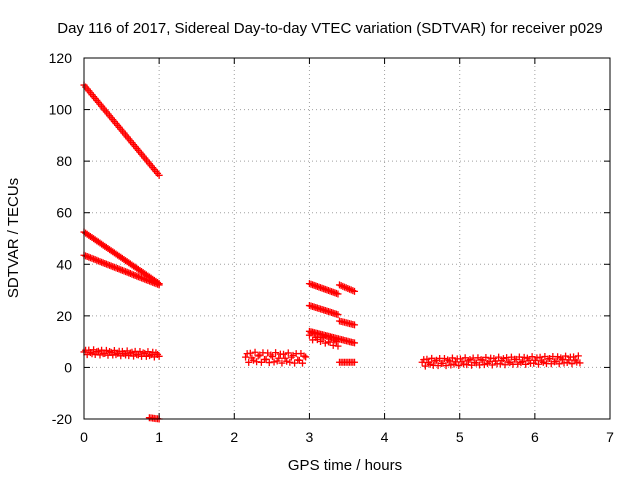  Describe the element at coordinates (61, 110) in the screenshot. I see `y-tick-label: 100` at that location.